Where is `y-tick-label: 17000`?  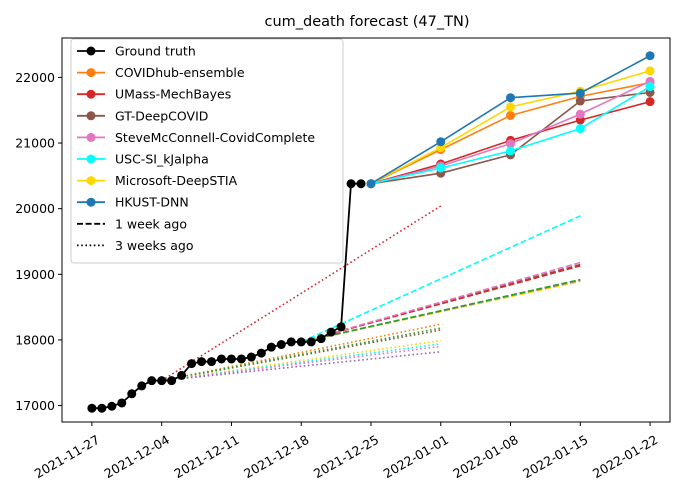
y-tick-label: 17000 is located at coordinates (35, 405).